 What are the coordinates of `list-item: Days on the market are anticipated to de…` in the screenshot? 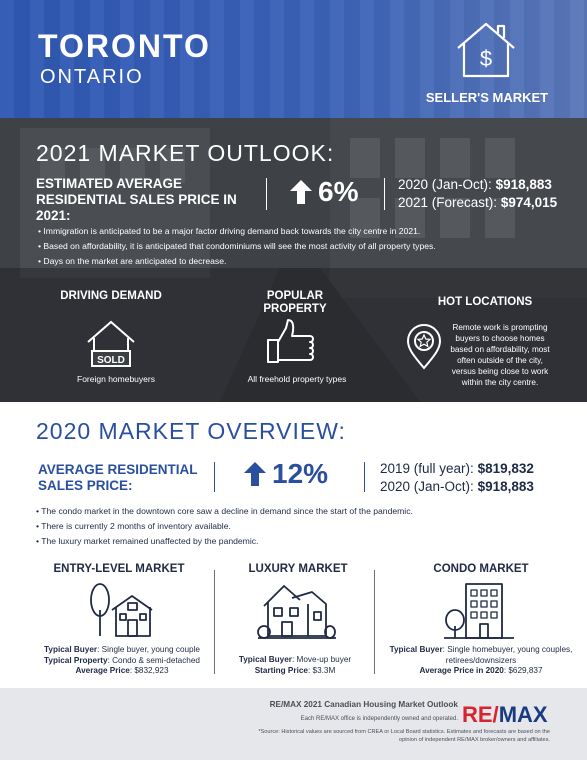 It's located at (298, 261).